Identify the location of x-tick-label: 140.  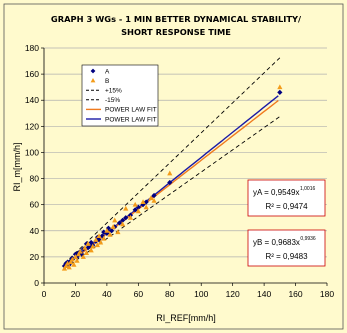
(264, 294).